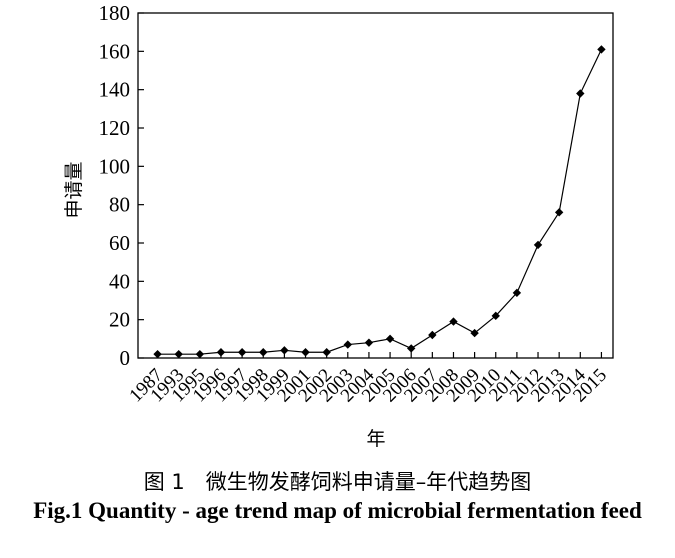 The width and height of the screenshot is (675, 558). I want to click on y-tick-label: 100, so click(115, 166).